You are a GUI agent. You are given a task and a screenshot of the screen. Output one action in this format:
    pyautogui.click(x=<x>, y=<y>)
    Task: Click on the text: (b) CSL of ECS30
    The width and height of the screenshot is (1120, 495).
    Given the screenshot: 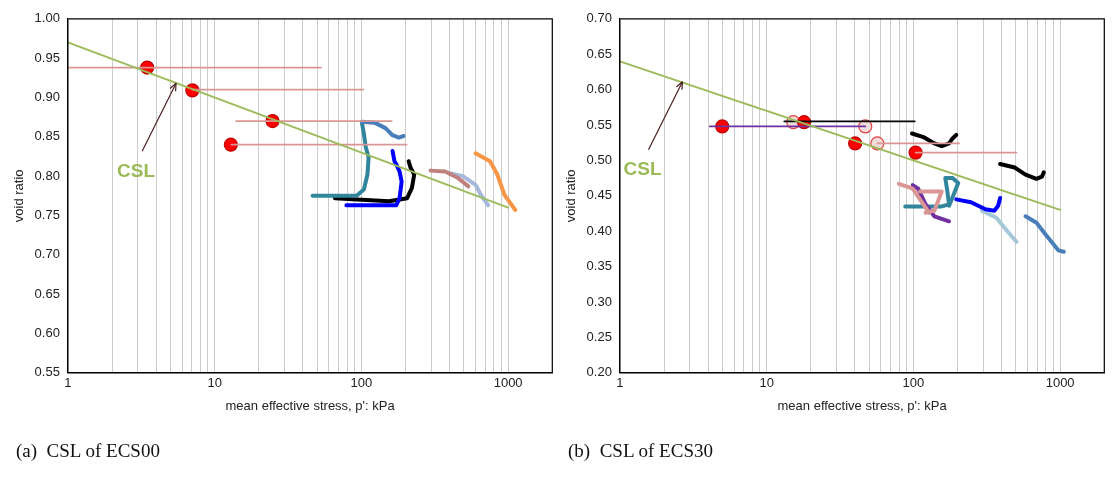 What is the action you would take?
    pyautogui.click(x=641, y=451)
    